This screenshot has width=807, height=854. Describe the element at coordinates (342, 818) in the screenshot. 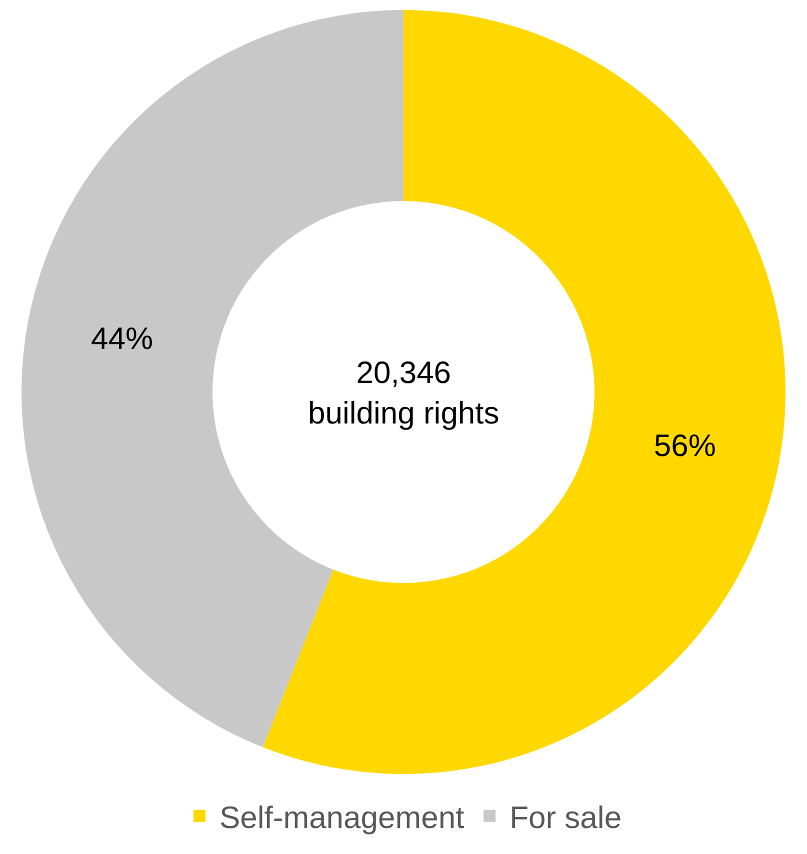

I see `legend-label: Self-management` at that location.